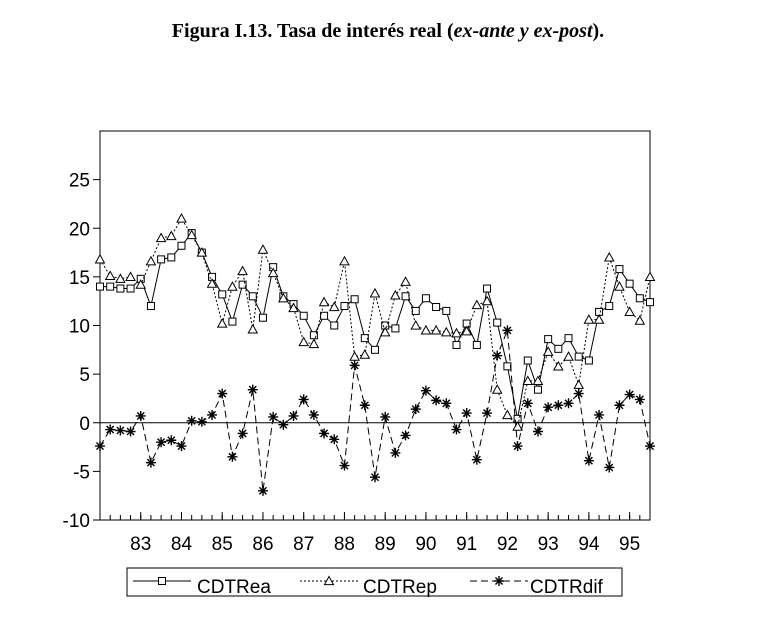 This screenshot has height=624, width=776. I want to click on x-tick-label: 86, so click(262, 544).